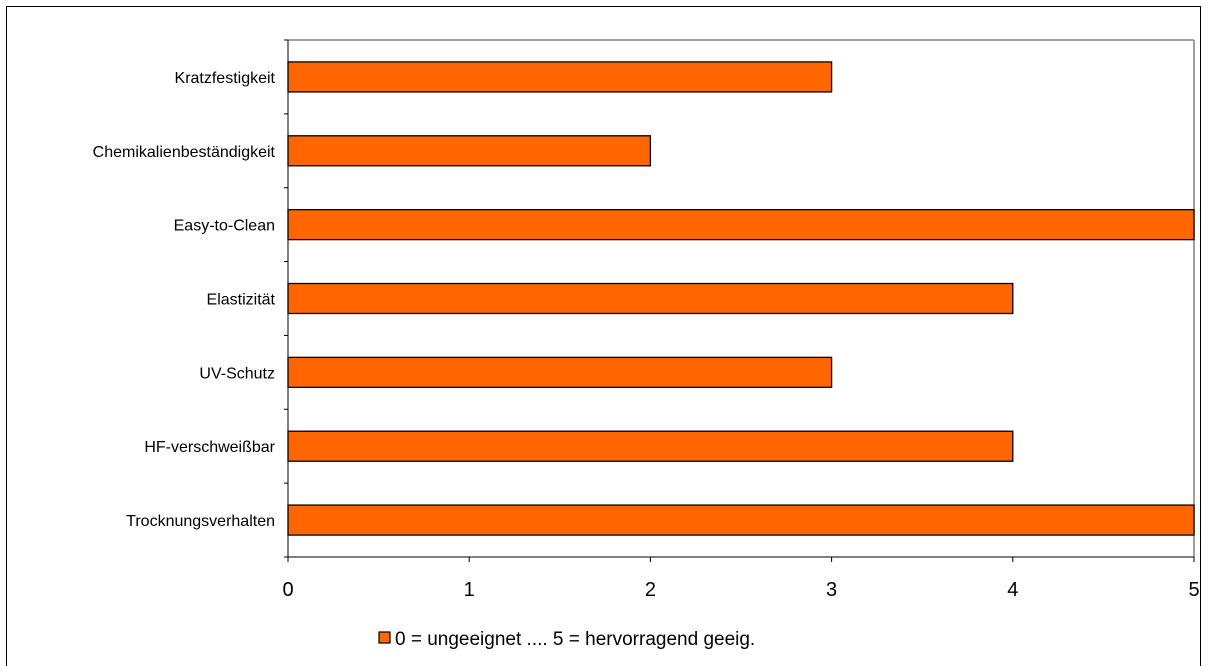 This screenshot has width=1208, height=666. I want to click on category-label: Easy-to-Clean, so click(224, 226).